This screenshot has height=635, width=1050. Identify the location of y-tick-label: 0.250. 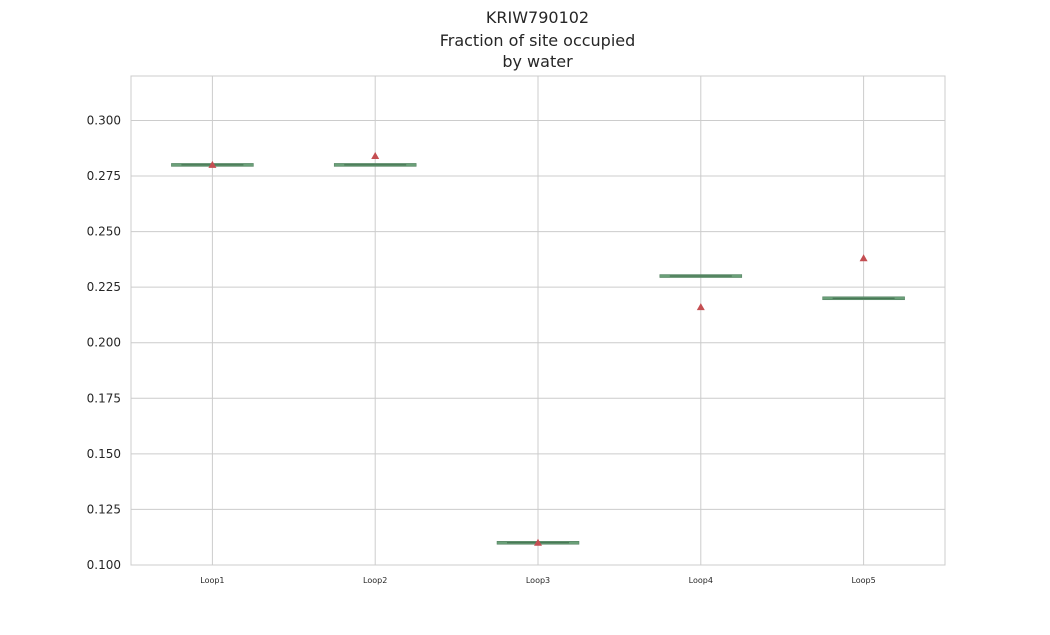
(104, 232).